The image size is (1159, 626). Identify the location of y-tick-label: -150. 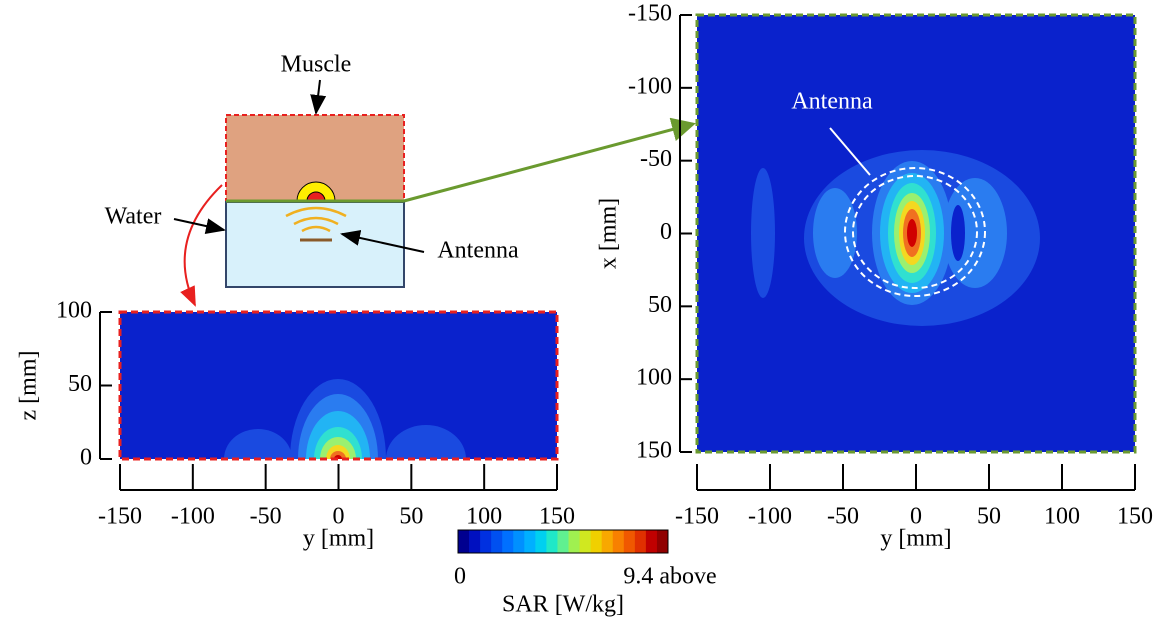
(650, 14).